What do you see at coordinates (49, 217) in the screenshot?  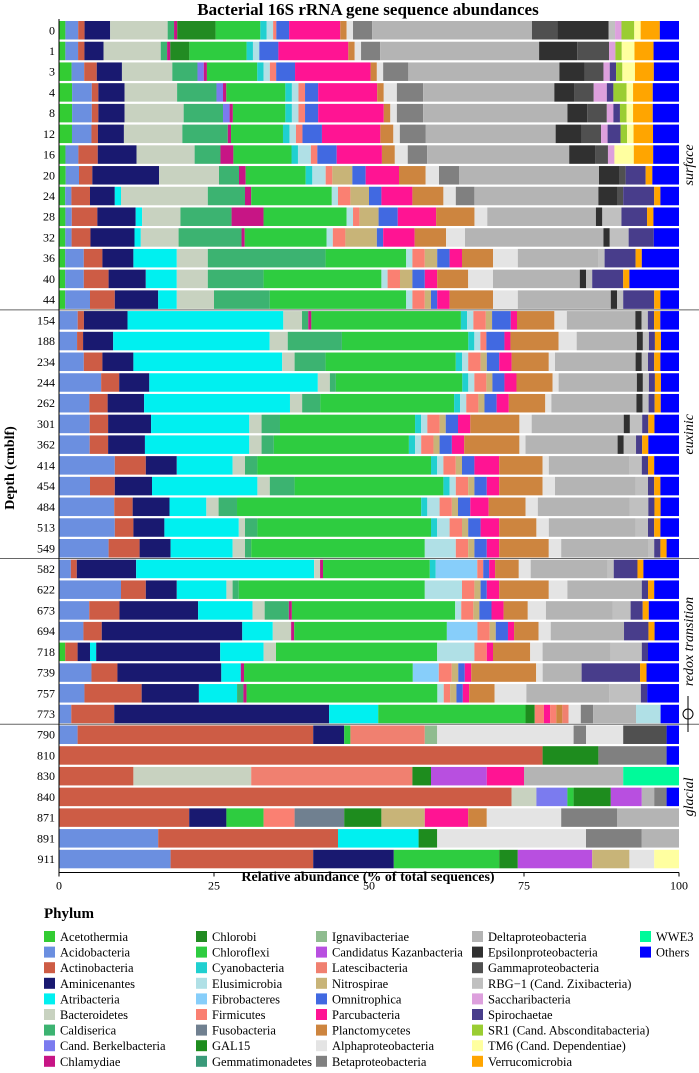 I see `y-tick-label: 28` at bounding box center [49, 217].